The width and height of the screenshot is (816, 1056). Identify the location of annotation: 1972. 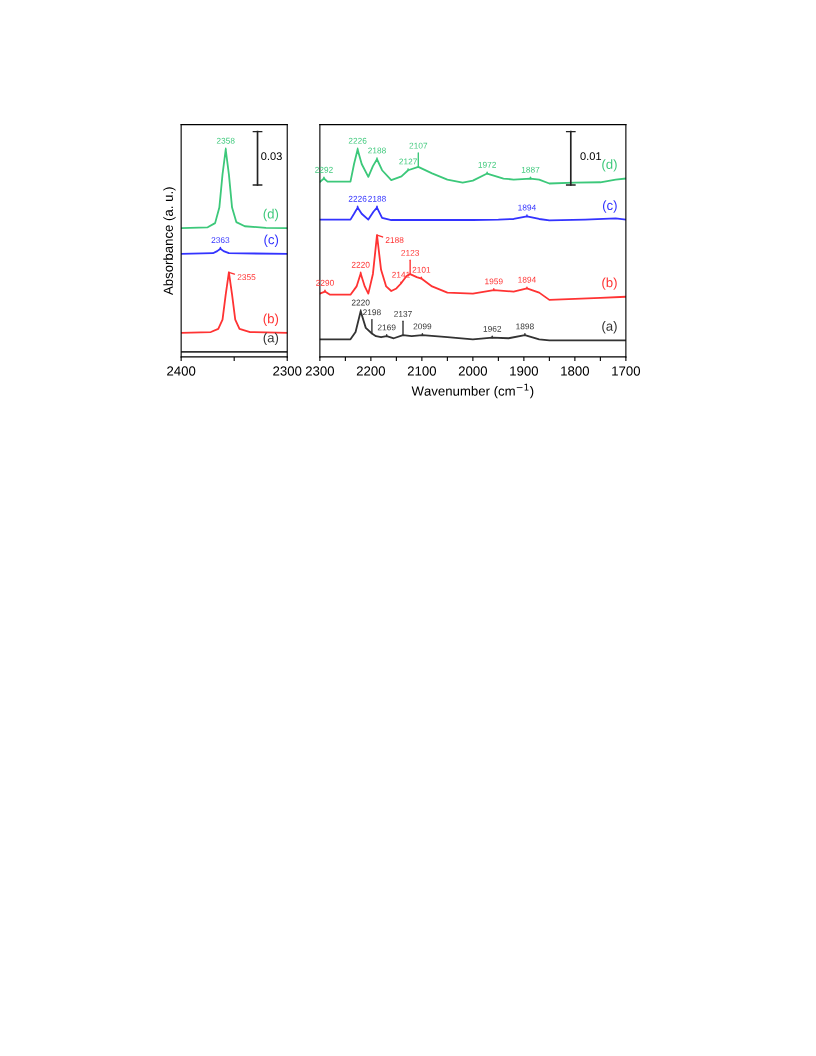
(487, 164).